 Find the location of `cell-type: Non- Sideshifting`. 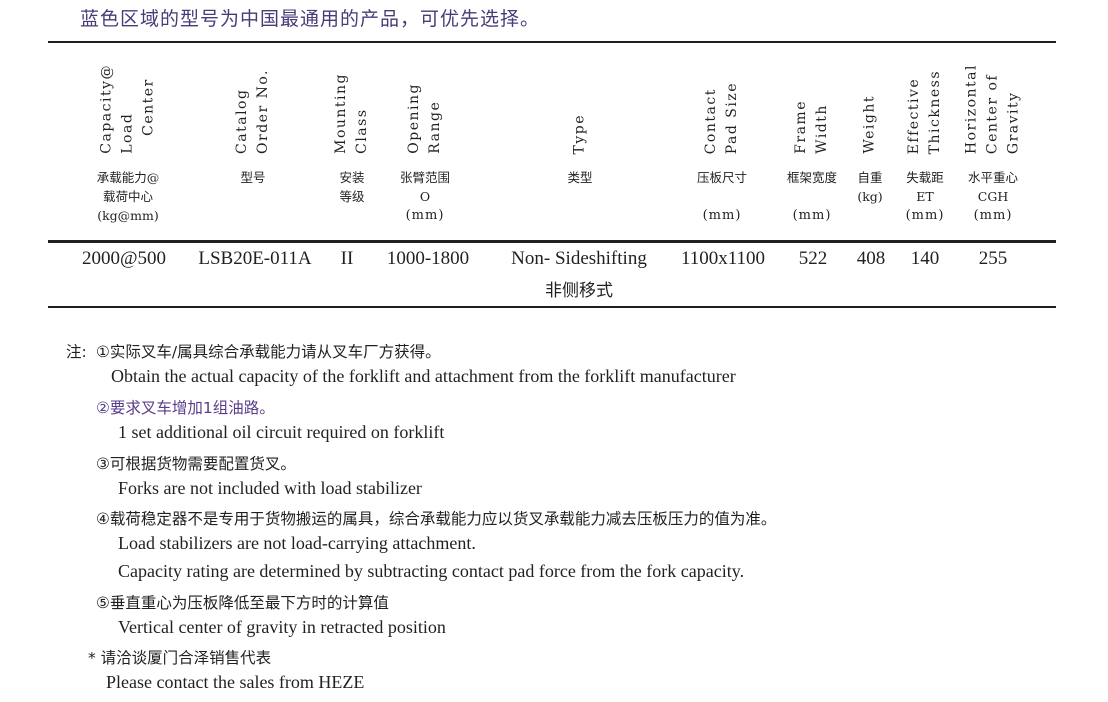

cell-type: Non- Sideshifting is located at coordinates (579, 258).